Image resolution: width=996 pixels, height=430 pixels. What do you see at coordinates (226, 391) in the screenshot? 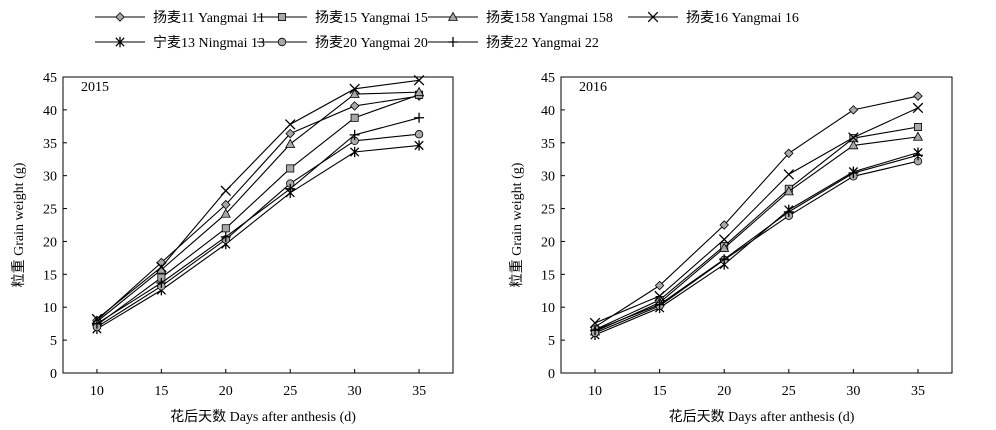
I see `x-tick-label: 20` at bounding box center [226, 391].